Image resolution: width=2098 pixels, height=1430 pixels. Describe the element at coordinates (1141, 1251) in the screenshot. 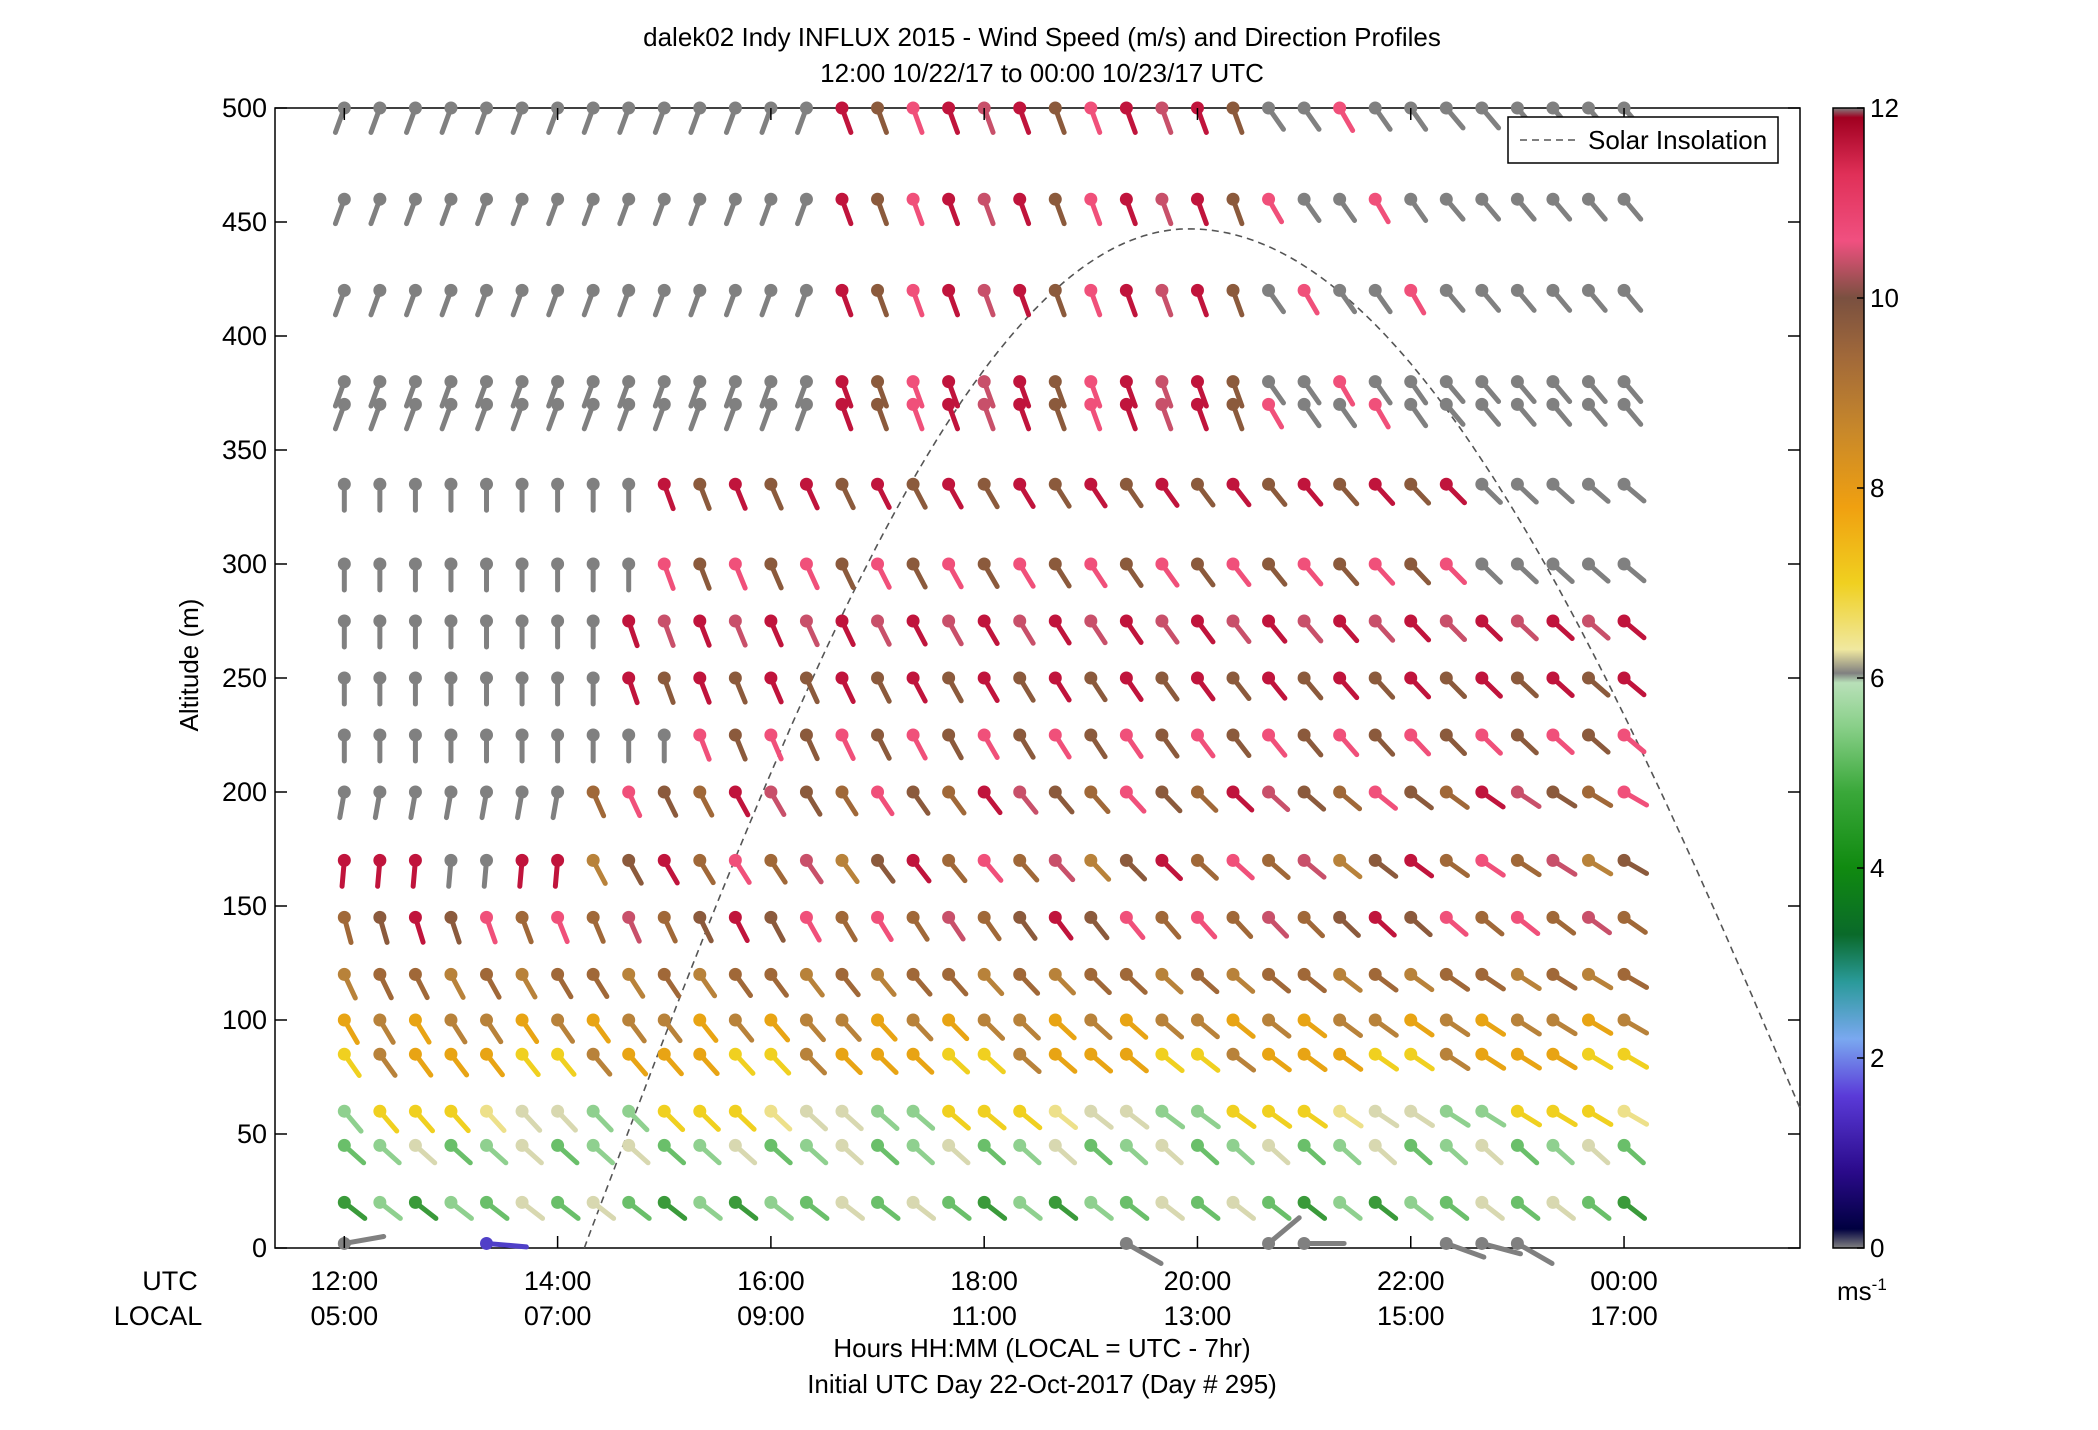

I see `wind-barb-ground` at that location.